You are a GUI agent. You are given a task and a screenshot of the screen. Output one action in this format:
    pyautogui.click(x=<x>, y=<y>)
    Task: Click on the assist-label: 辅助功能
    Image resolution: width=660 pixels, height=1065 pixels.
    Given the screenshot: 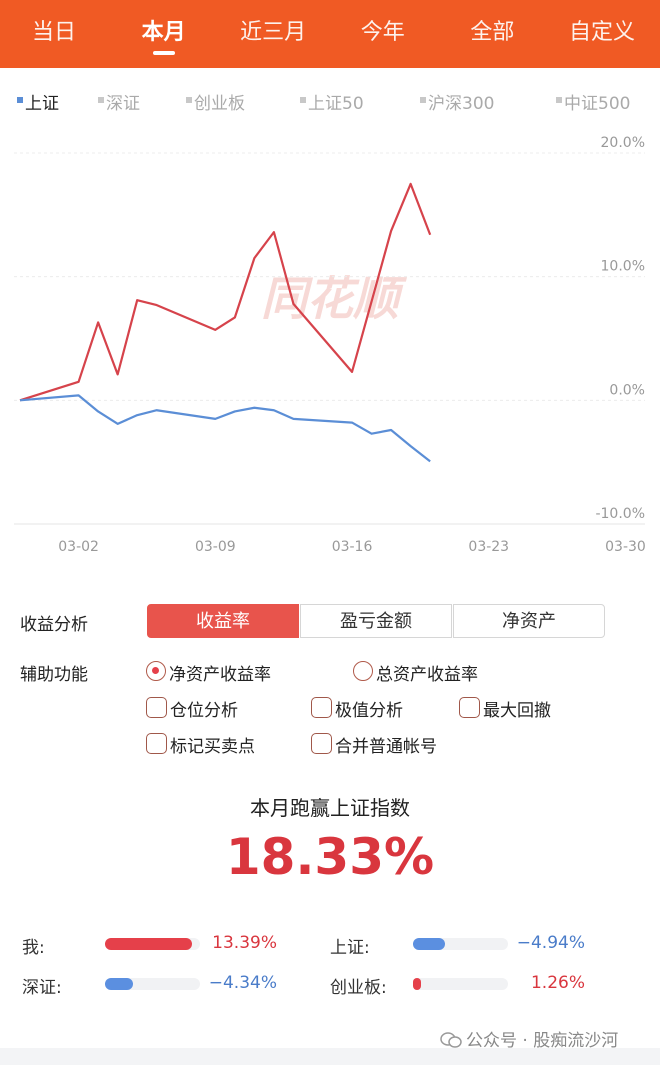 What is the action you would take?
    pyautogui.click(x=54, y=675)
    